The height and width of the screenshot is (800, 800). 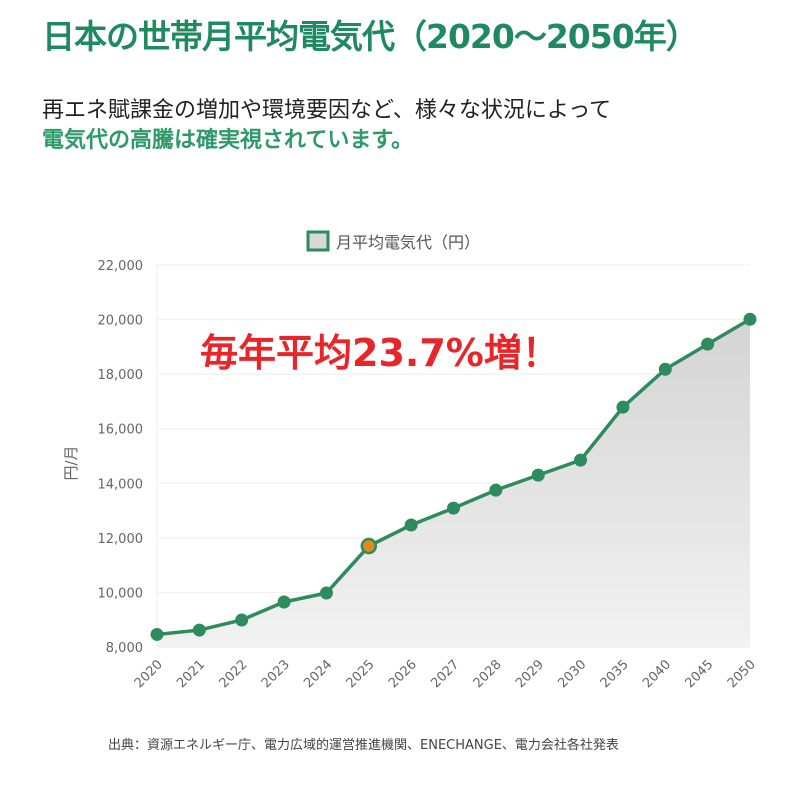 What do you see at coordinates (228, 140) in the screenshot?
I see `subtitle-line-2: 電気代の高騰は確実視されています。` at bounding box center [228, 140].